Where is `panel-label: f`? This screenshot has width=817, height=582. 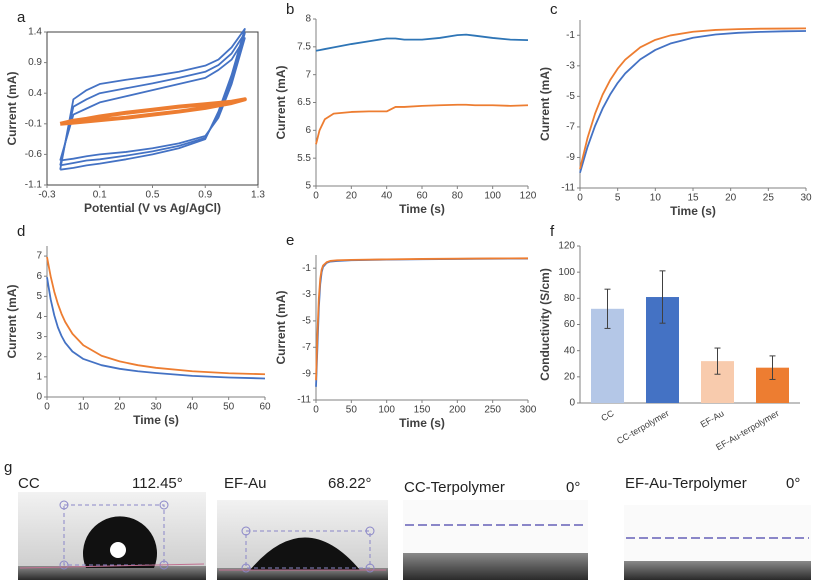
panel-label: f is located at coordinates (552, 231).